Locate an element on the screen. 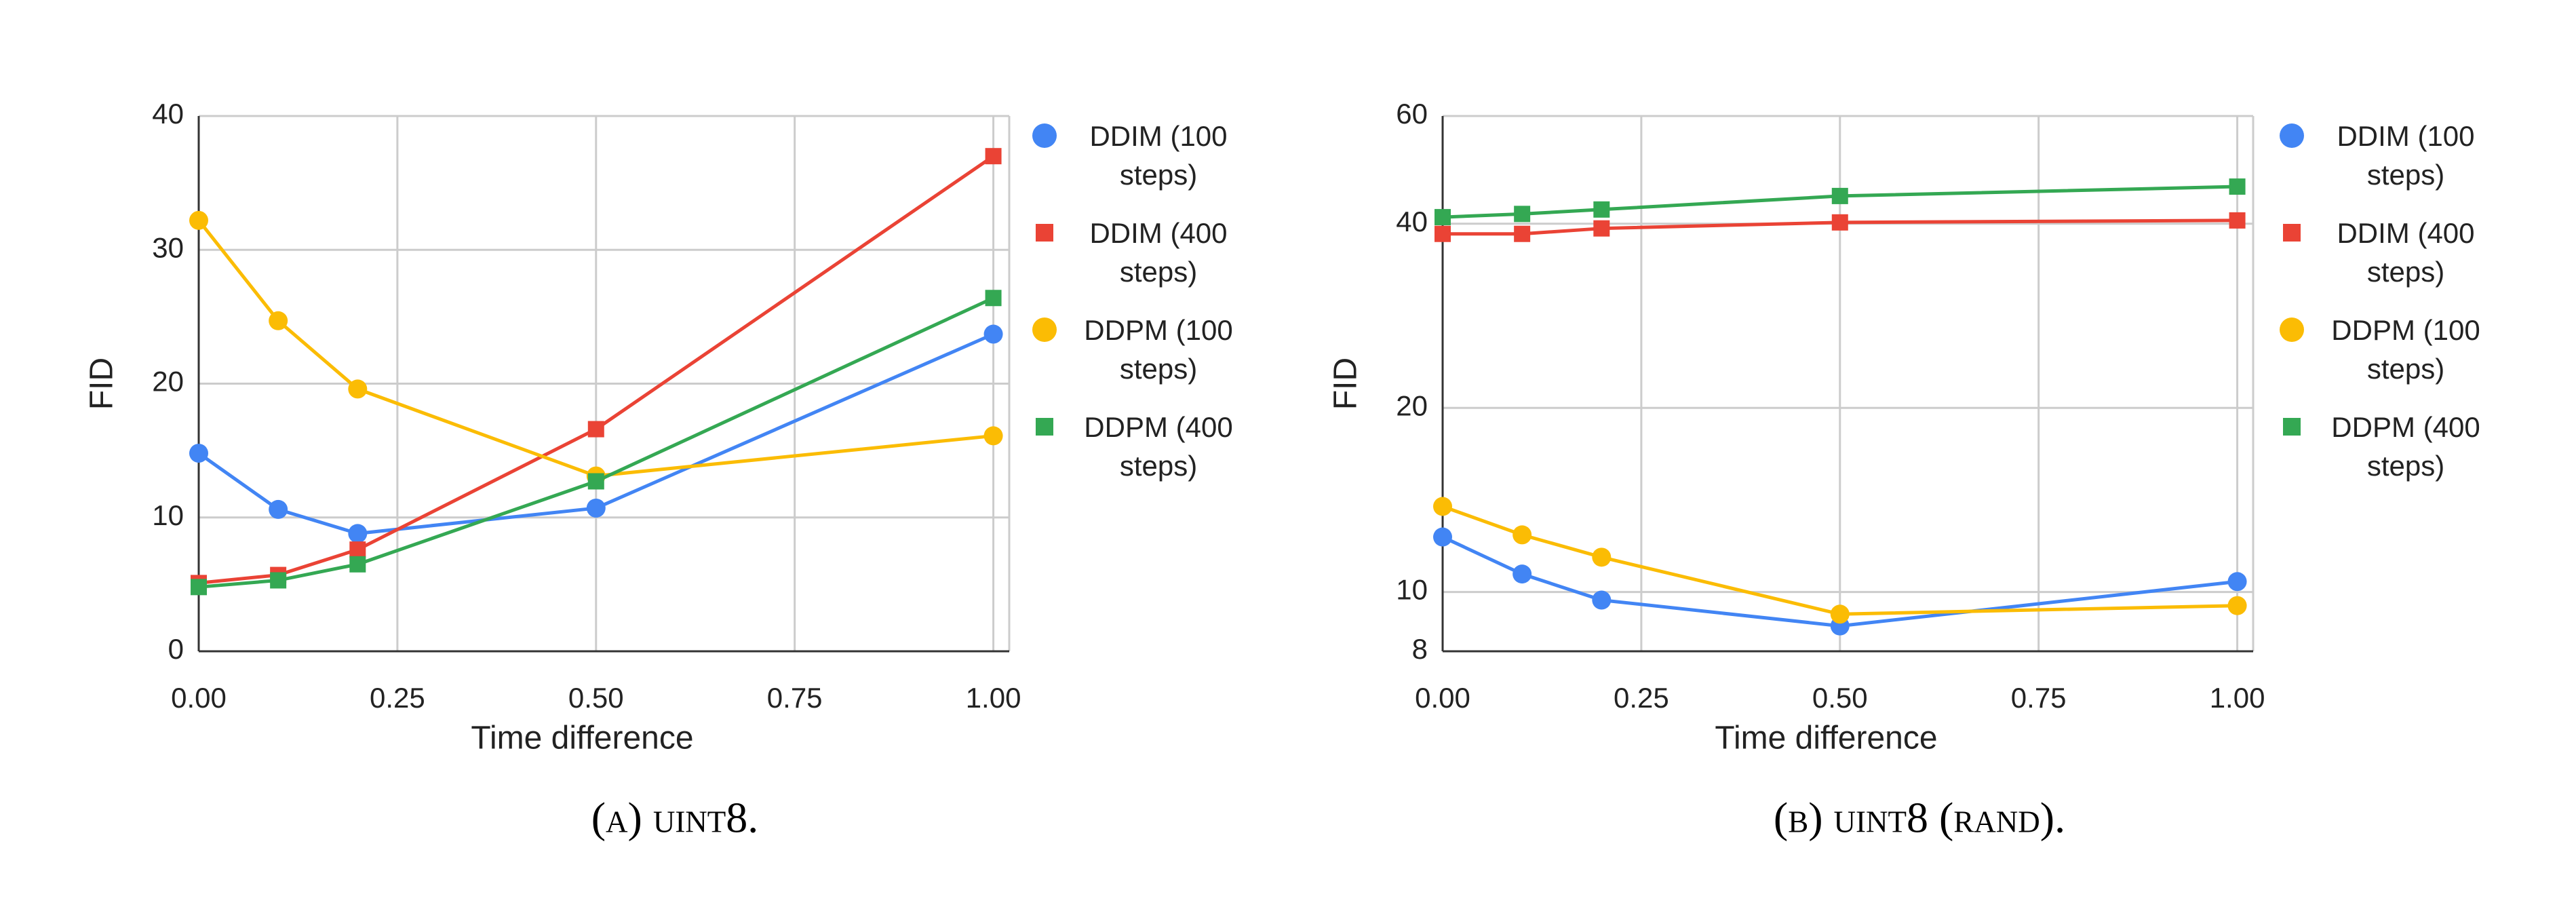 This screenshot has height=924, width=2576. y-tick-label: 30 is located at coordinates (168, 247).